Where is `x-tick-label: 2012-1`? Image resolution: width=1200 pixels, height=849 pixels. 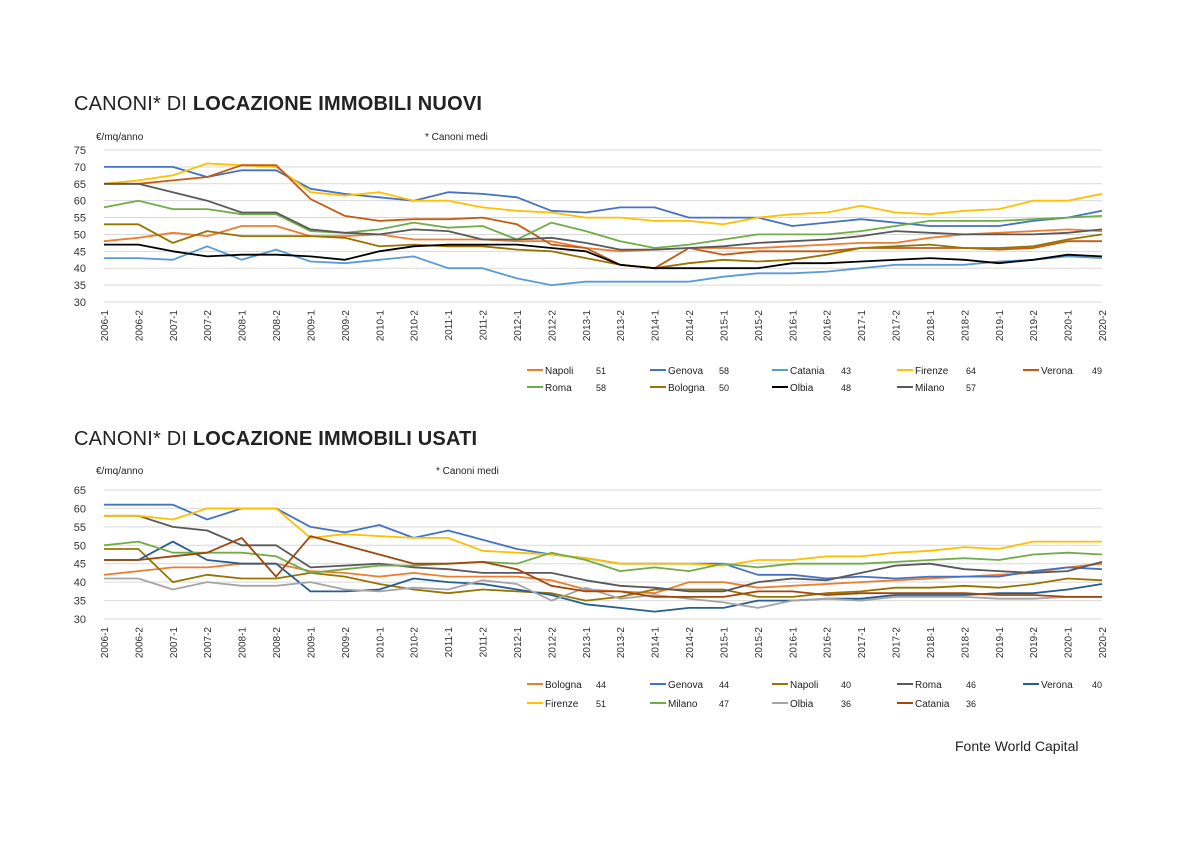 x-tick-label: 2012-1 is located at coordinates (518, 643).